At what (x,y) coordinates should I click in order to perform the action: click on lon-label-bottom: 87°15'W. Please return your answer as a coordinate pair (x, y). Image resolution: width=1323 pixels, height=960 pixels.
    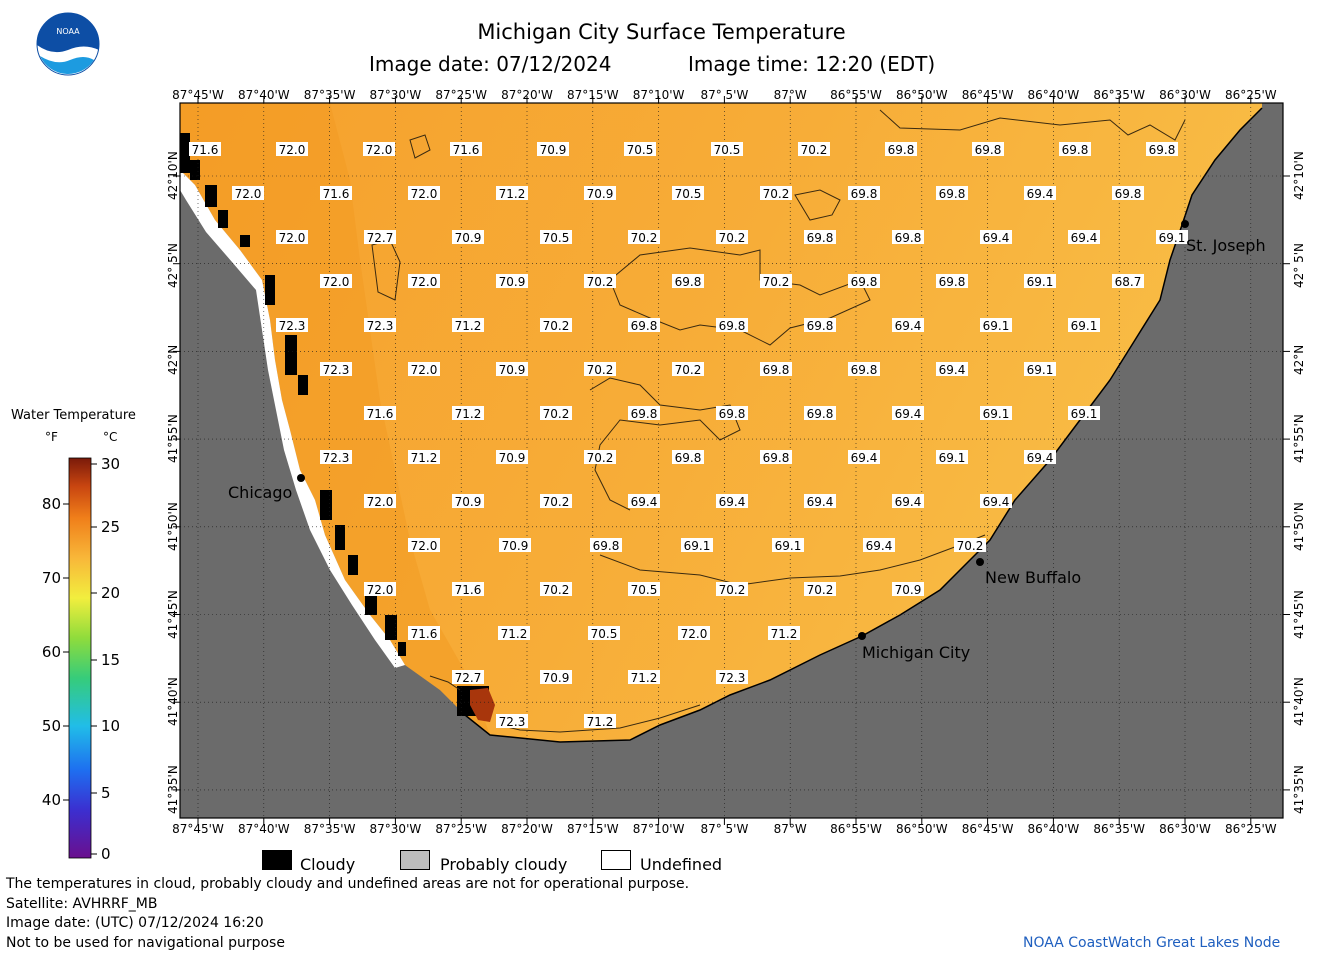
    Looking at the image, I should click on (592, 829).